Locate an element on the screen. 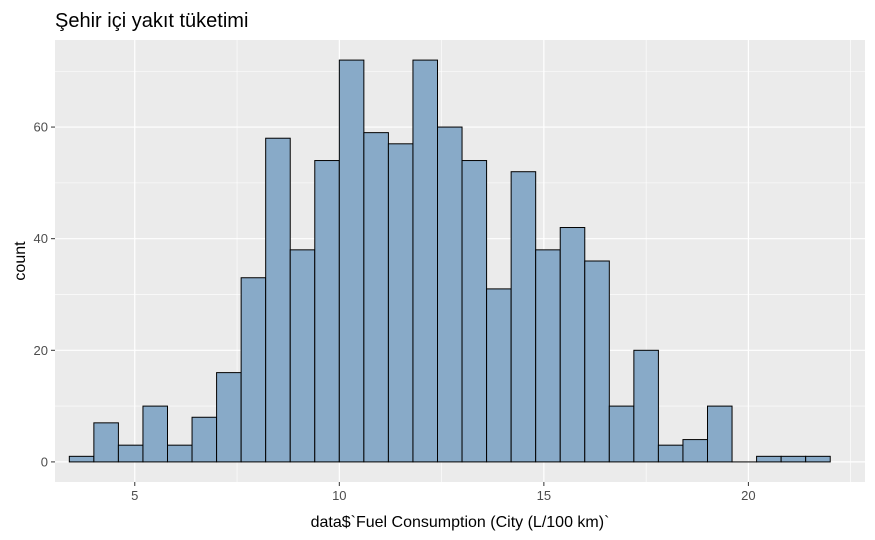 This screenshot has width=875, height=540. y-tick-label: 40 is located at coordinates (41, 238).